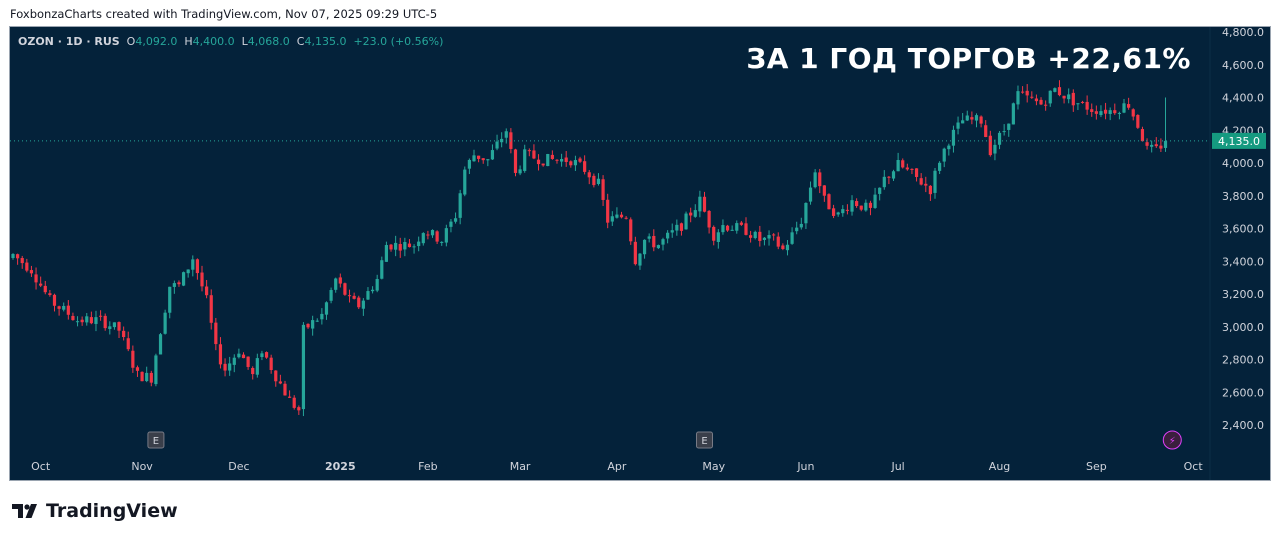 This screenshot has height=541, width=1281. I want to click on open-label: O, so click(131, 41).